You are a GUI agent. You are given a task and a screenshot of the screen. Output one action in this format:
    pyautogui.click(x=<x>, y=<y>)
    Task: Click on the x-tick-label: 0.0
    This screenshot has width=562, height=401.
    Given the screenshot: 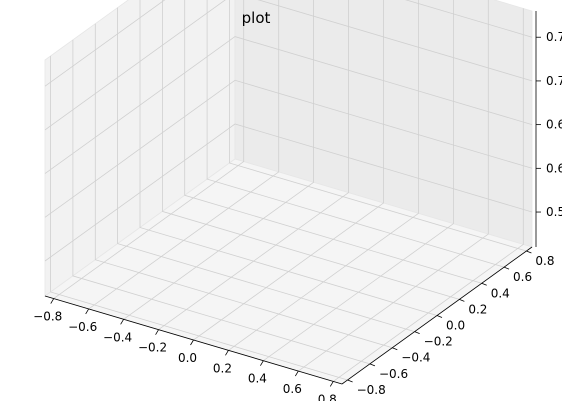 What is the action you would take?
    pyautogui.click(x=187, y=358)
    